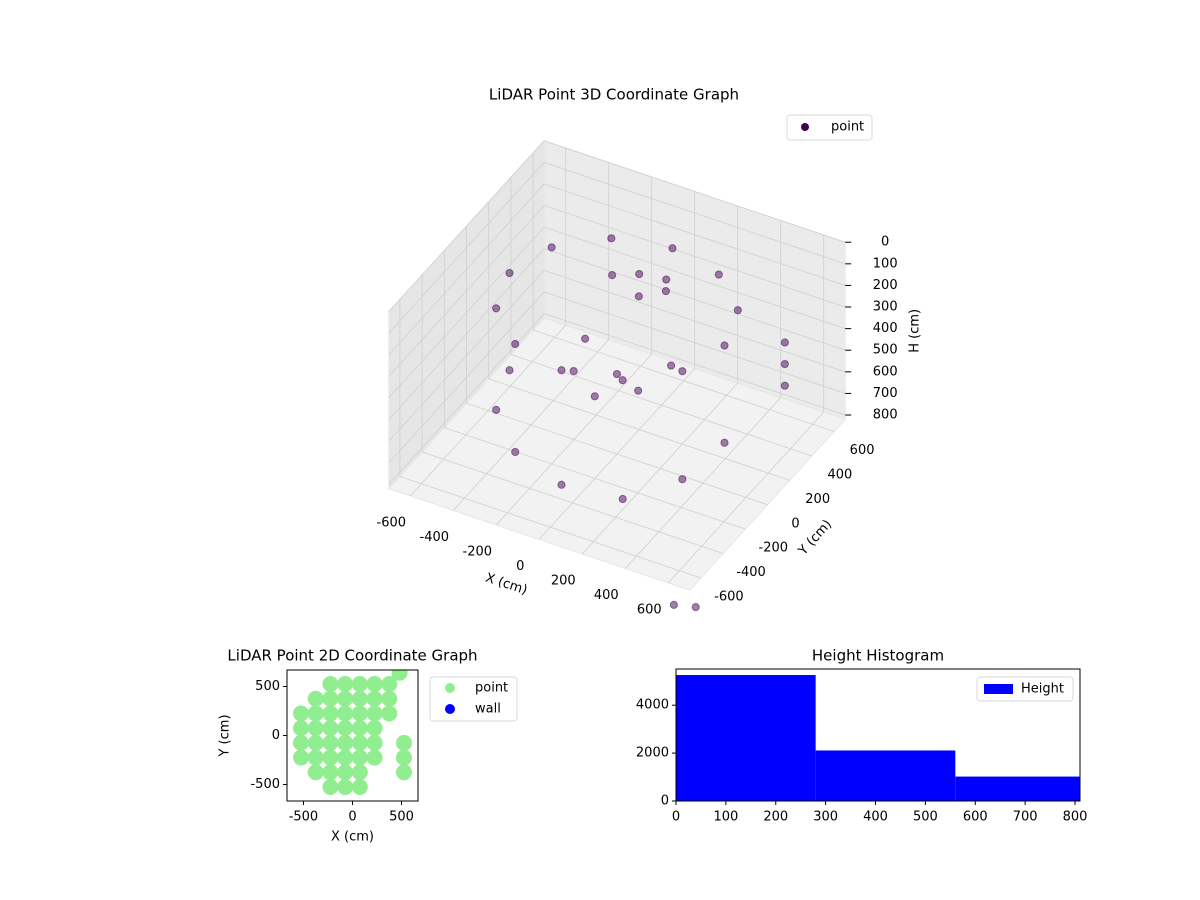 The image size is (1200, 900). Describe the element at coordinates (652, 705) in the screenshot. I see `y-tick-label: 4000` at that location.